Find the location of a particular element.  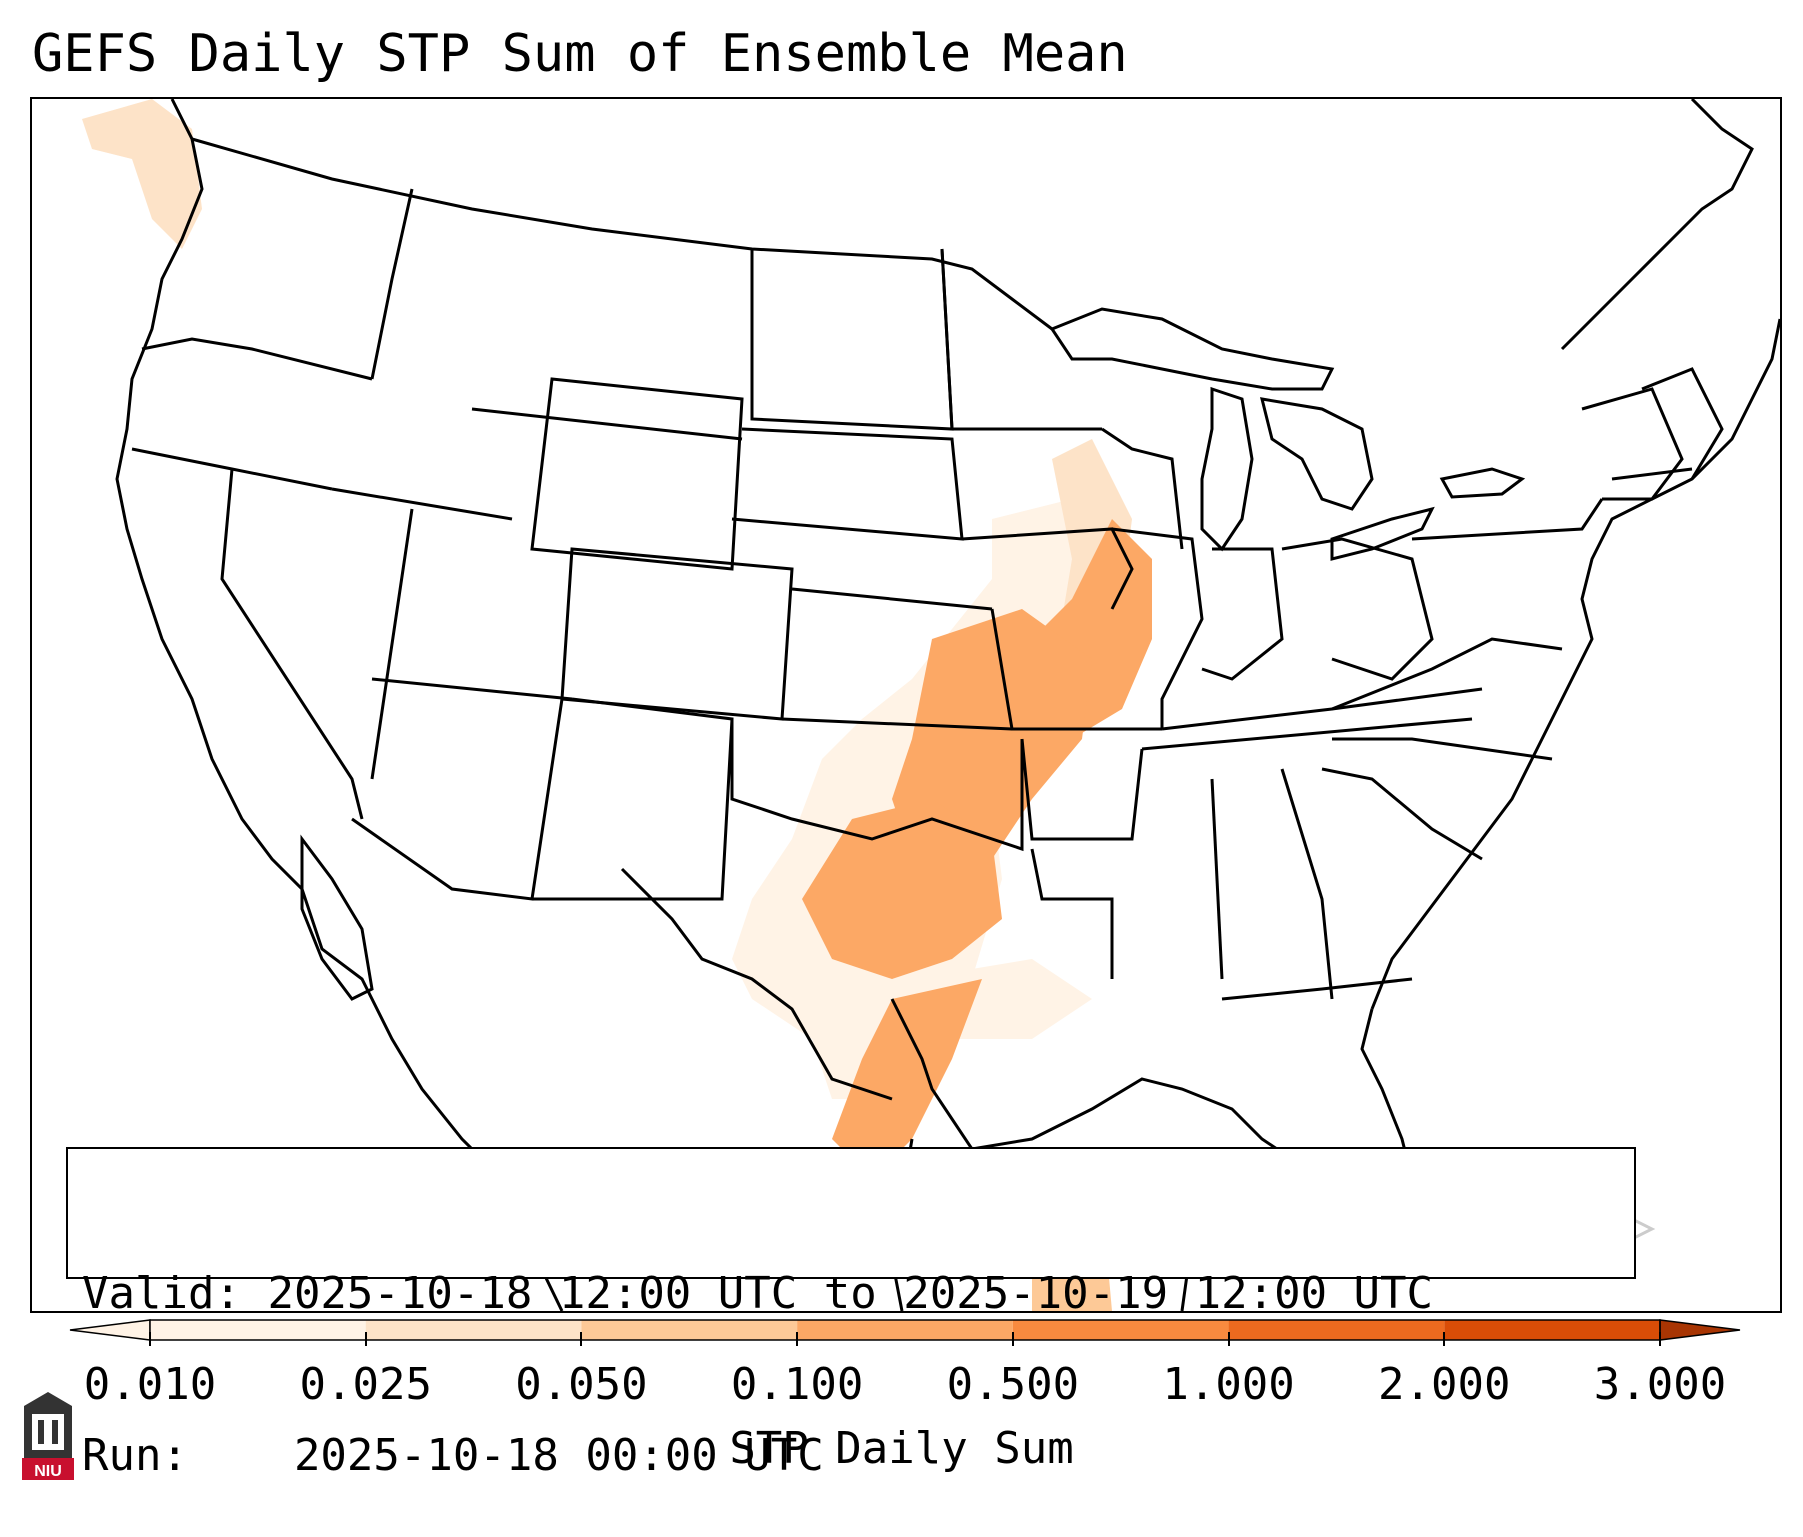

colorbar-tick-label: 1.000 is located at coordinates (1228, 1384).